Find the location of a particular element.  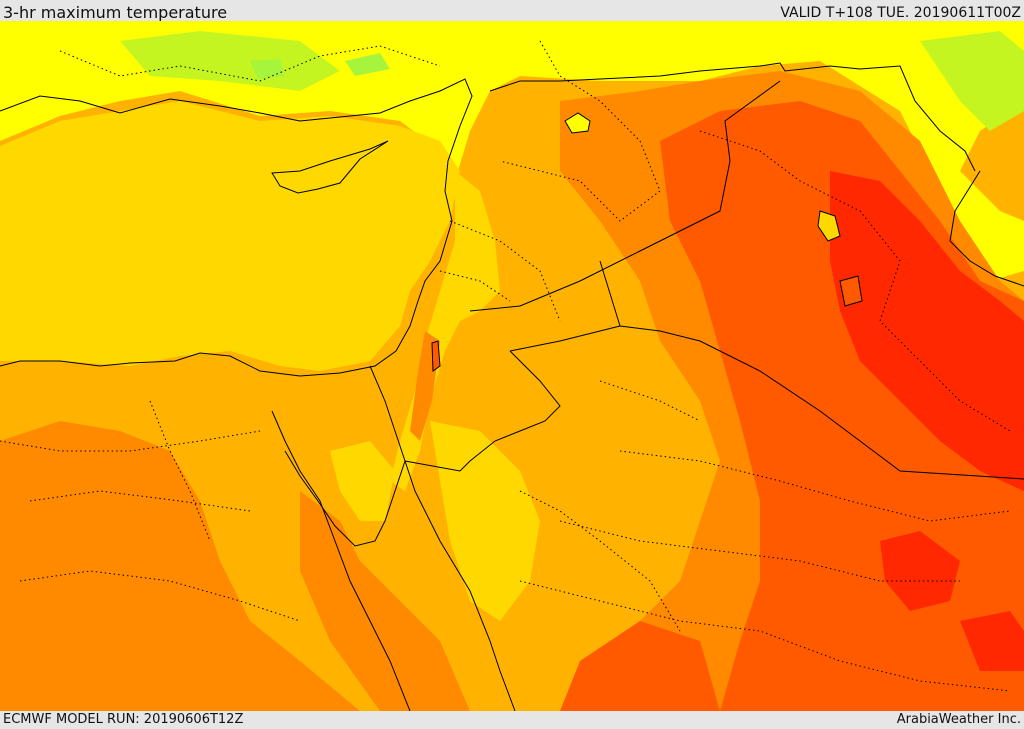

coastline-aqaba is located at coordinates (460, 585).